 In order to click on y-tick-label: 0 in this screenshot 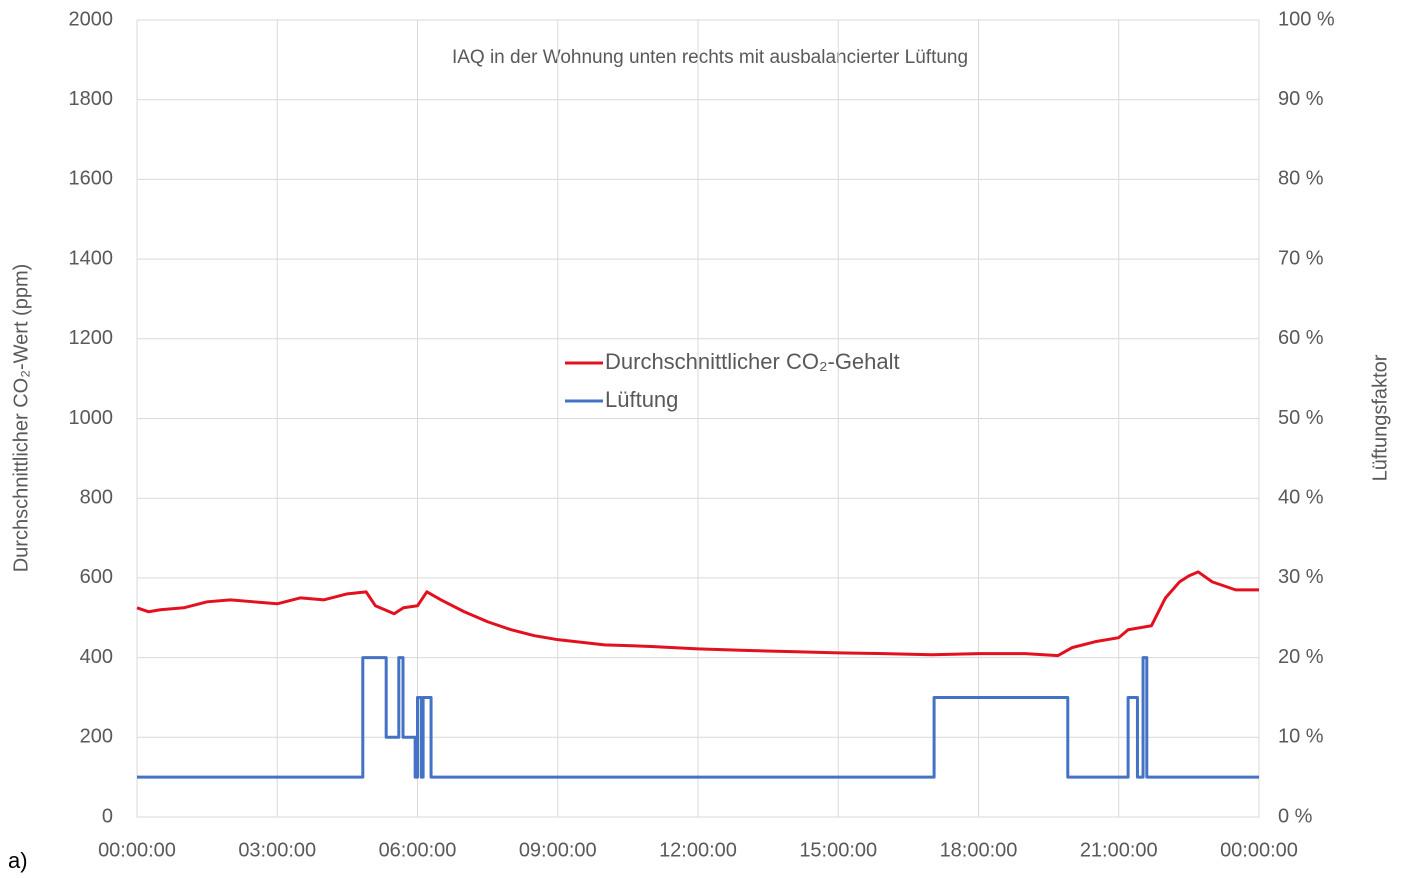, I will do `click(107, 816)`.